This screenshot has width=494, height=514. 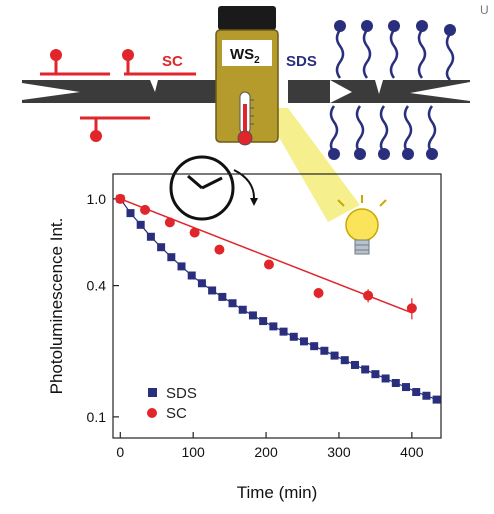 I want to click on y-axis-title: Photoluminescence Int., so click(x=56, y=306).